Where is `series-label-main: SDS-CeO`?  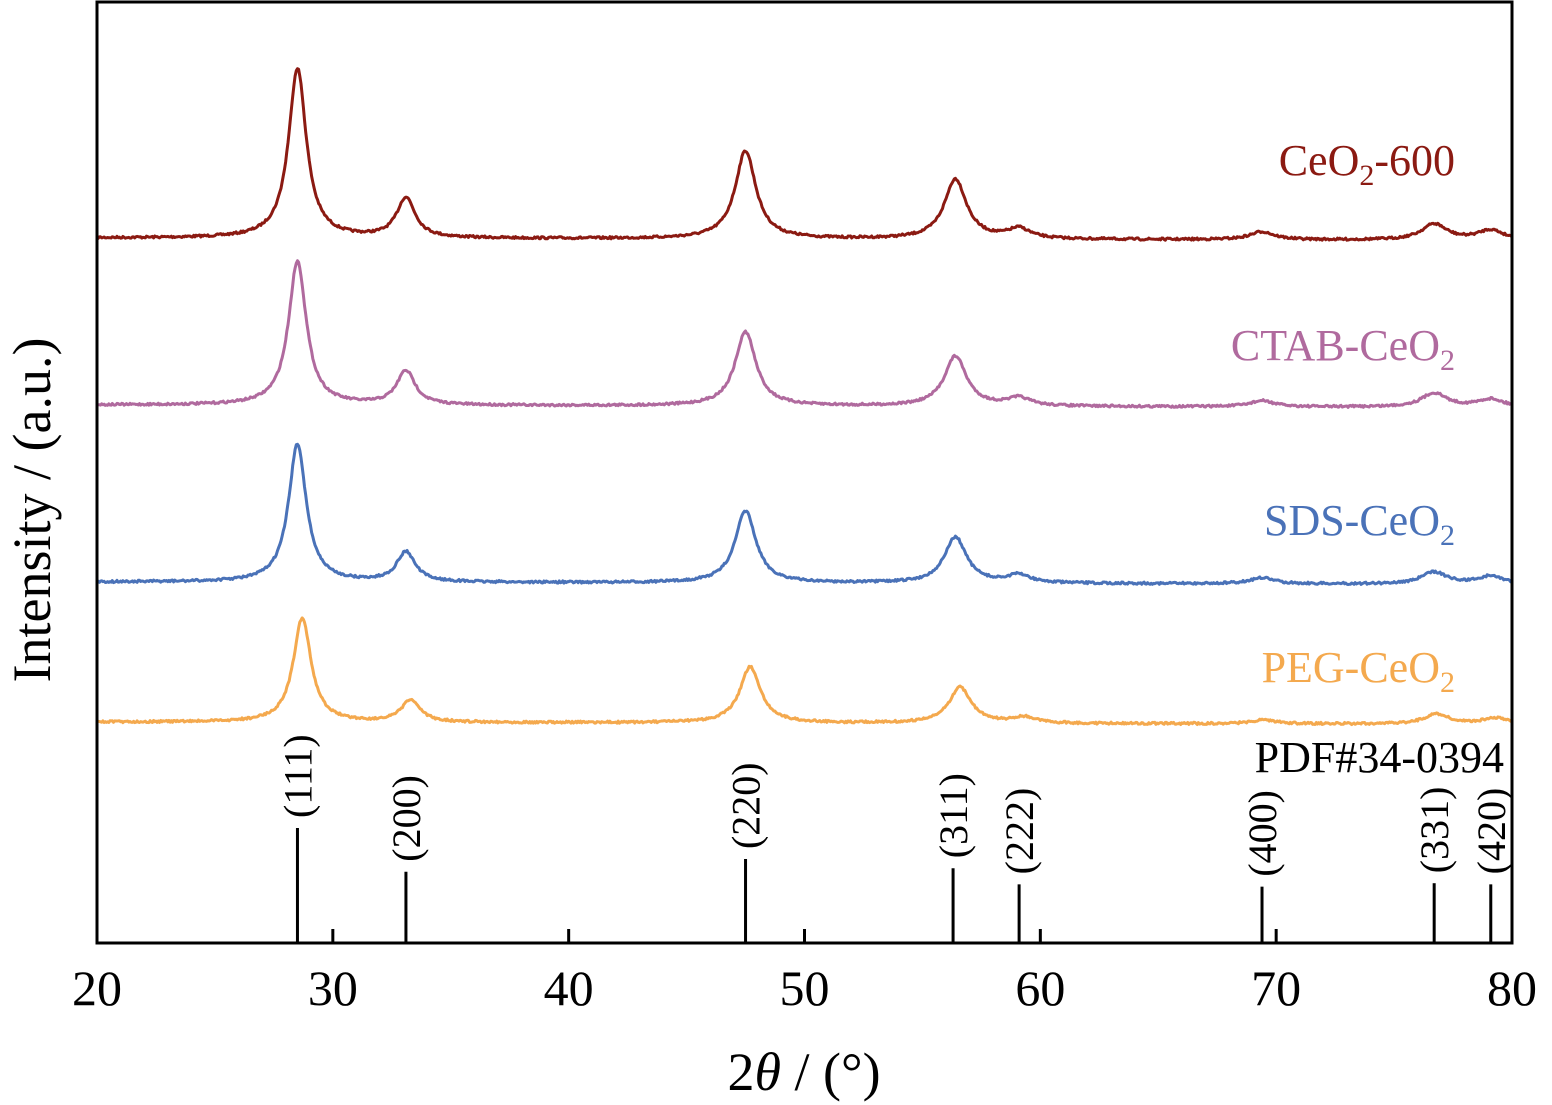
series-label-main: SDS-CeO is located at coordinates (1352, 520).